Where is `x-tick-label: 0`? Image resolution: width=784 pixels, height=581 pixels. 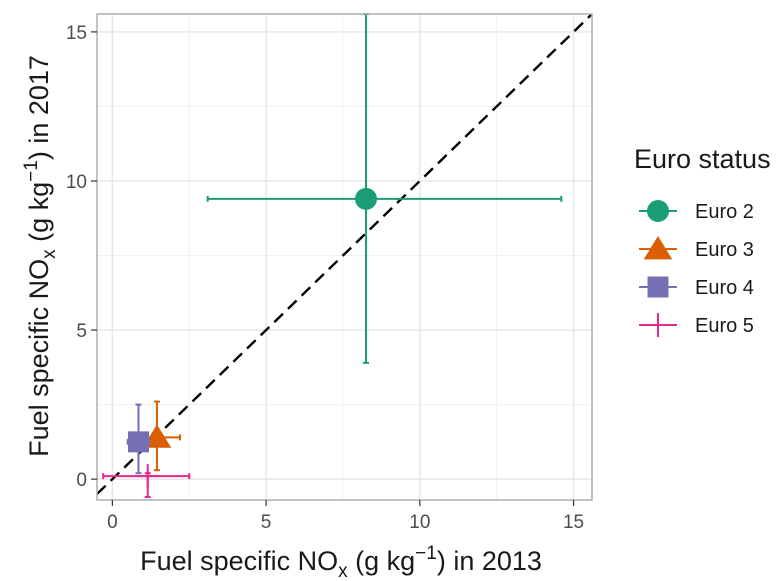
x-tick-label: 0 is located at coordinates (112, 522).